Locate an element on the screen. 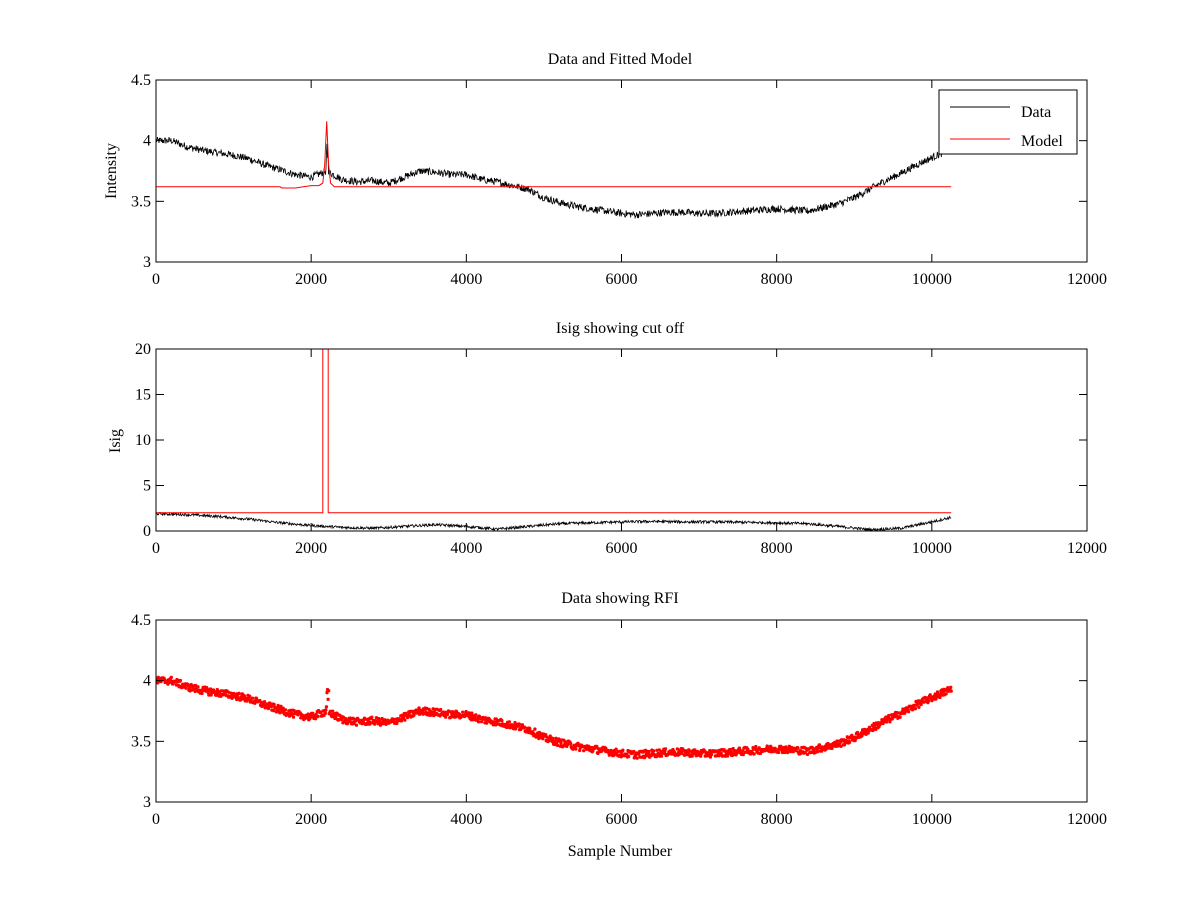 The height and width of the screenshot is (900, 1200). bottom-xtick-label: 2000 is located at coordinates (311, 819).